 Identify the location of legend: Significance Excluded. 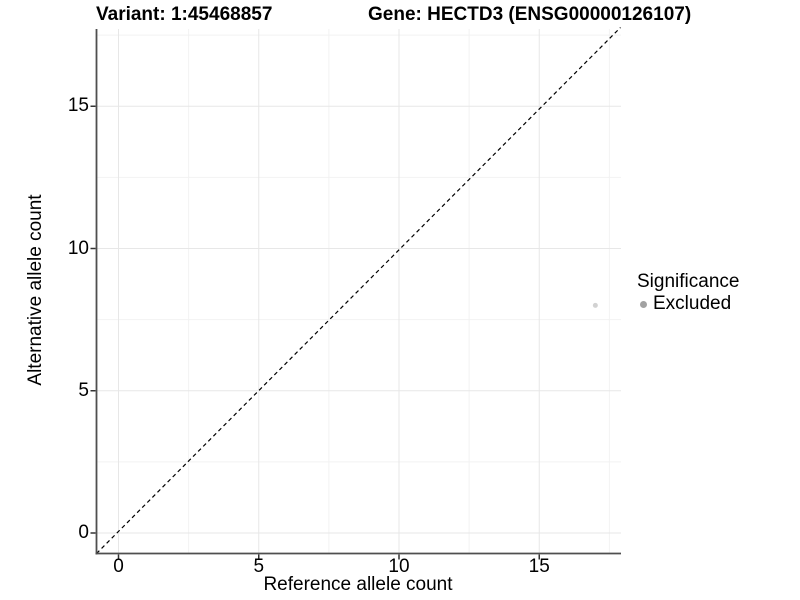
(688, 293).